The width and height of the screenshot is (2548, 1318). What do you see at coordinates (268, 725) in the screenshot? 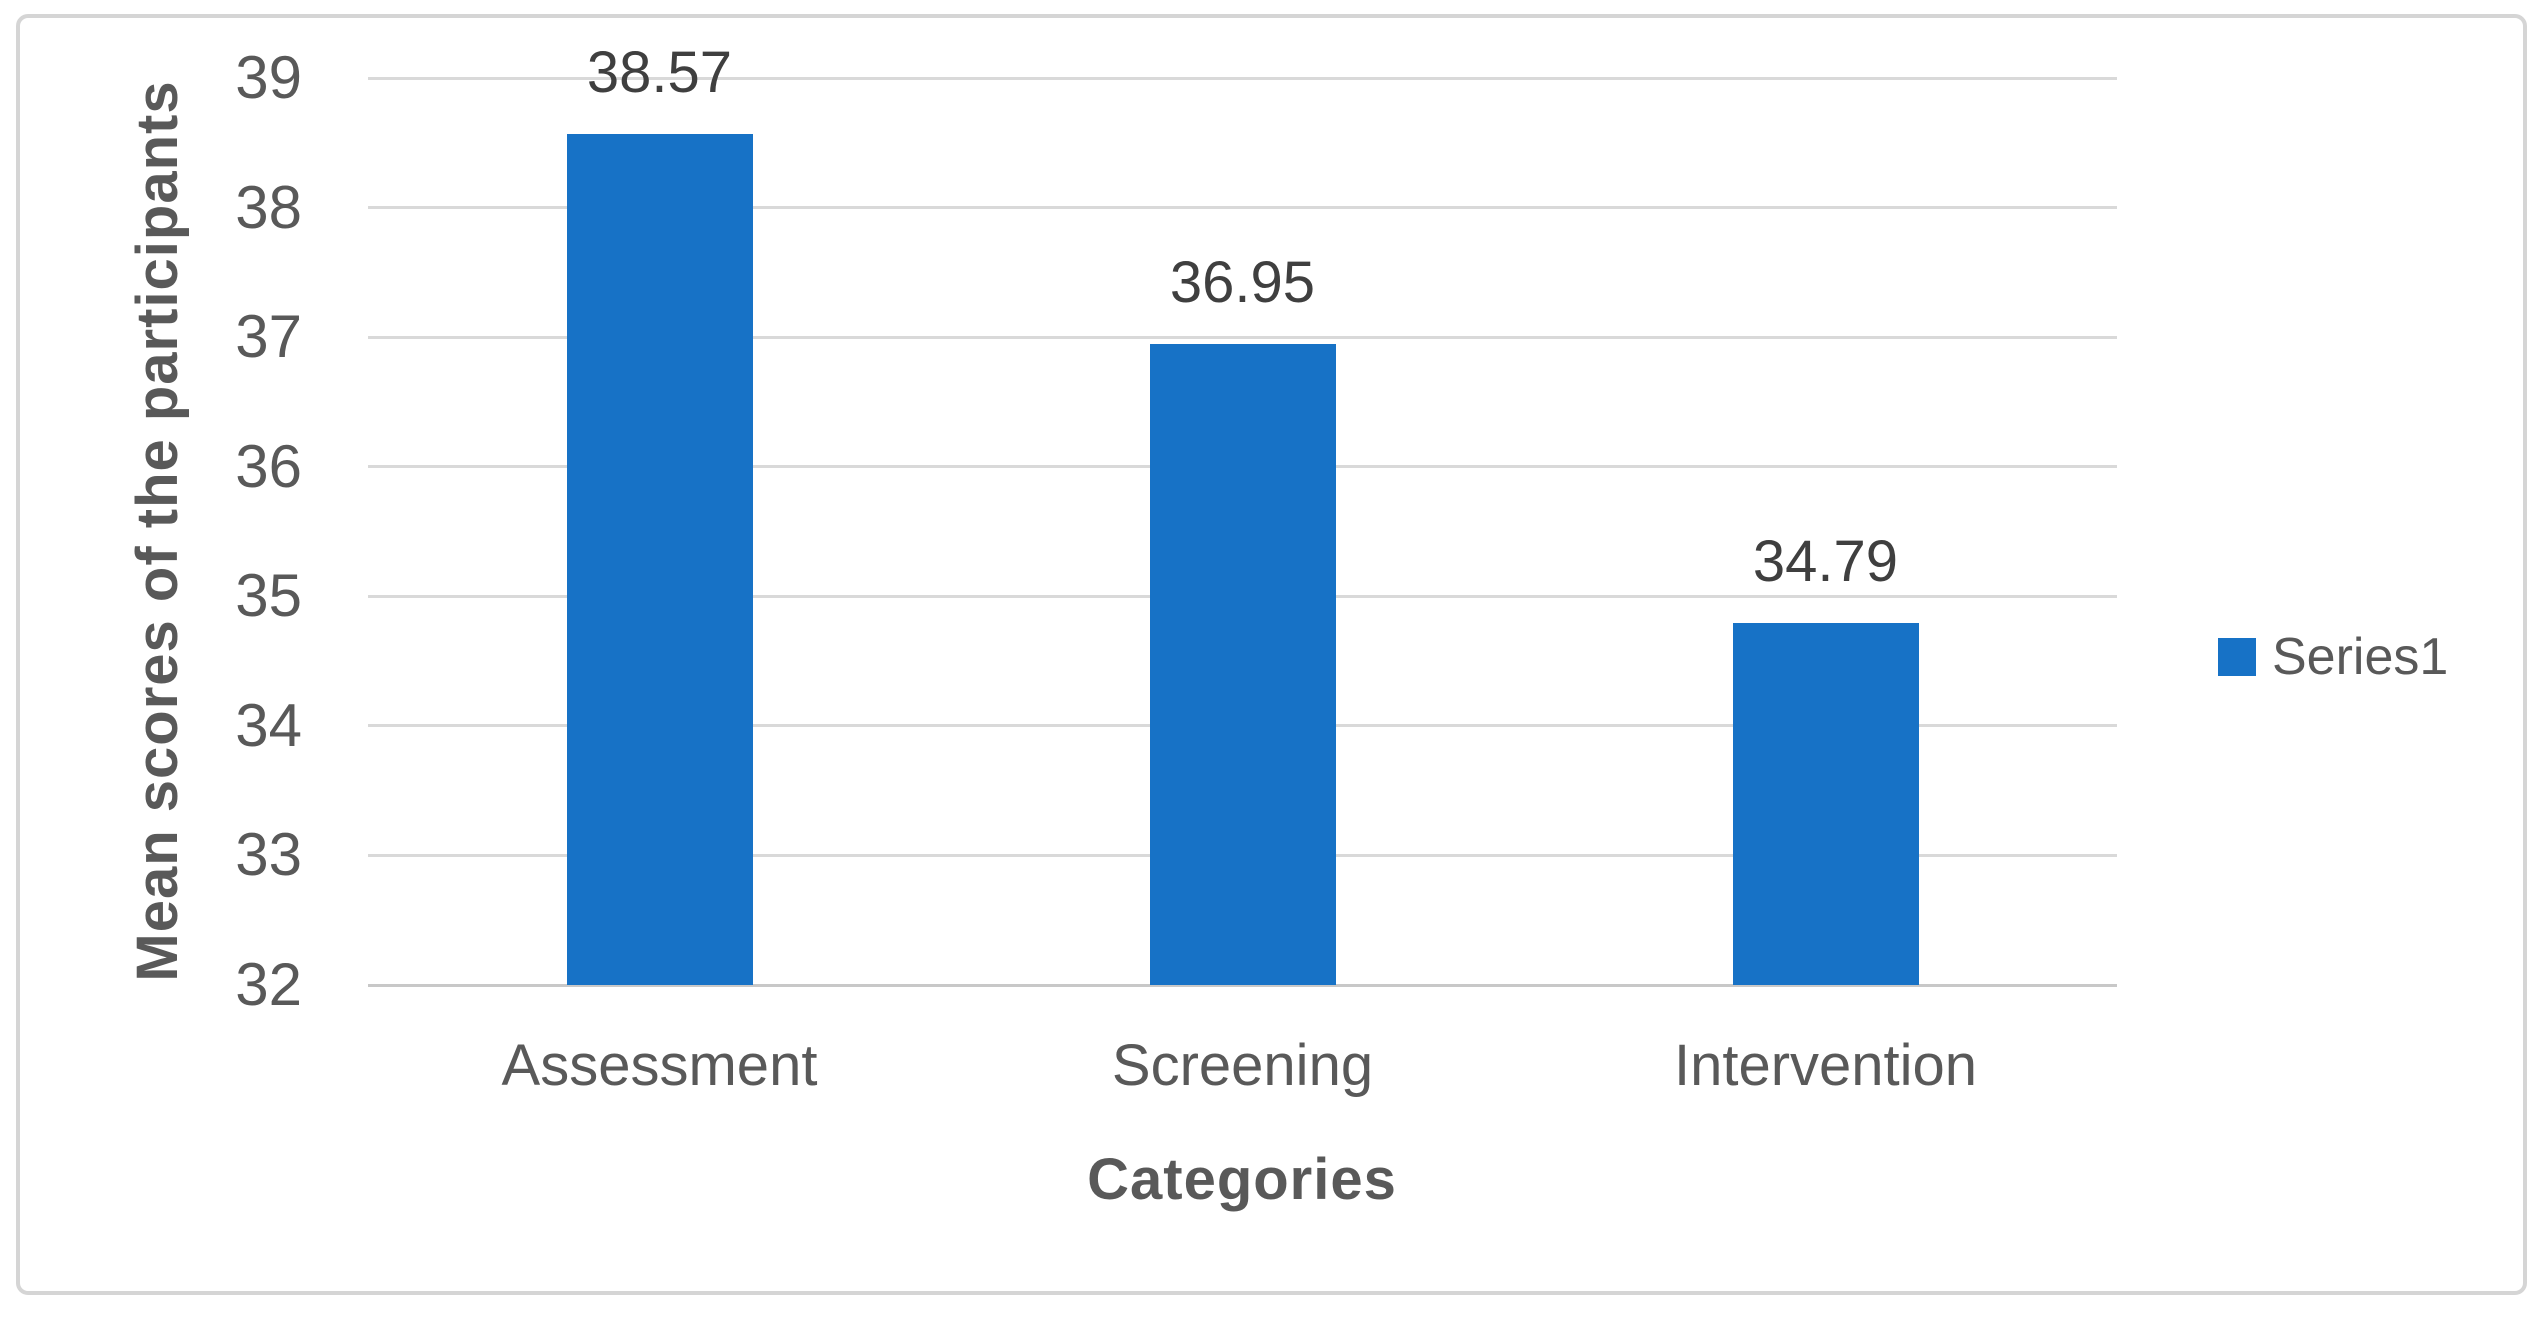
I see `y-tick-label: 34` at bounding box center [268, 725].